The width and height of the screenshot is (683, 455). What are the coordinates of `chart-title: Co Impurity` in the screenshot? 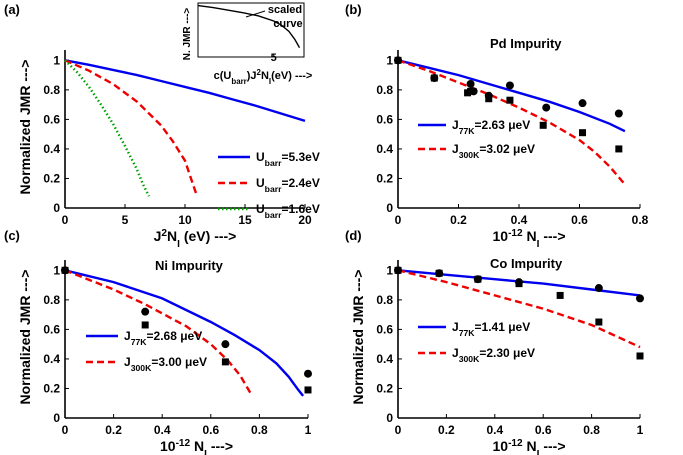 It's located at (526, 263).